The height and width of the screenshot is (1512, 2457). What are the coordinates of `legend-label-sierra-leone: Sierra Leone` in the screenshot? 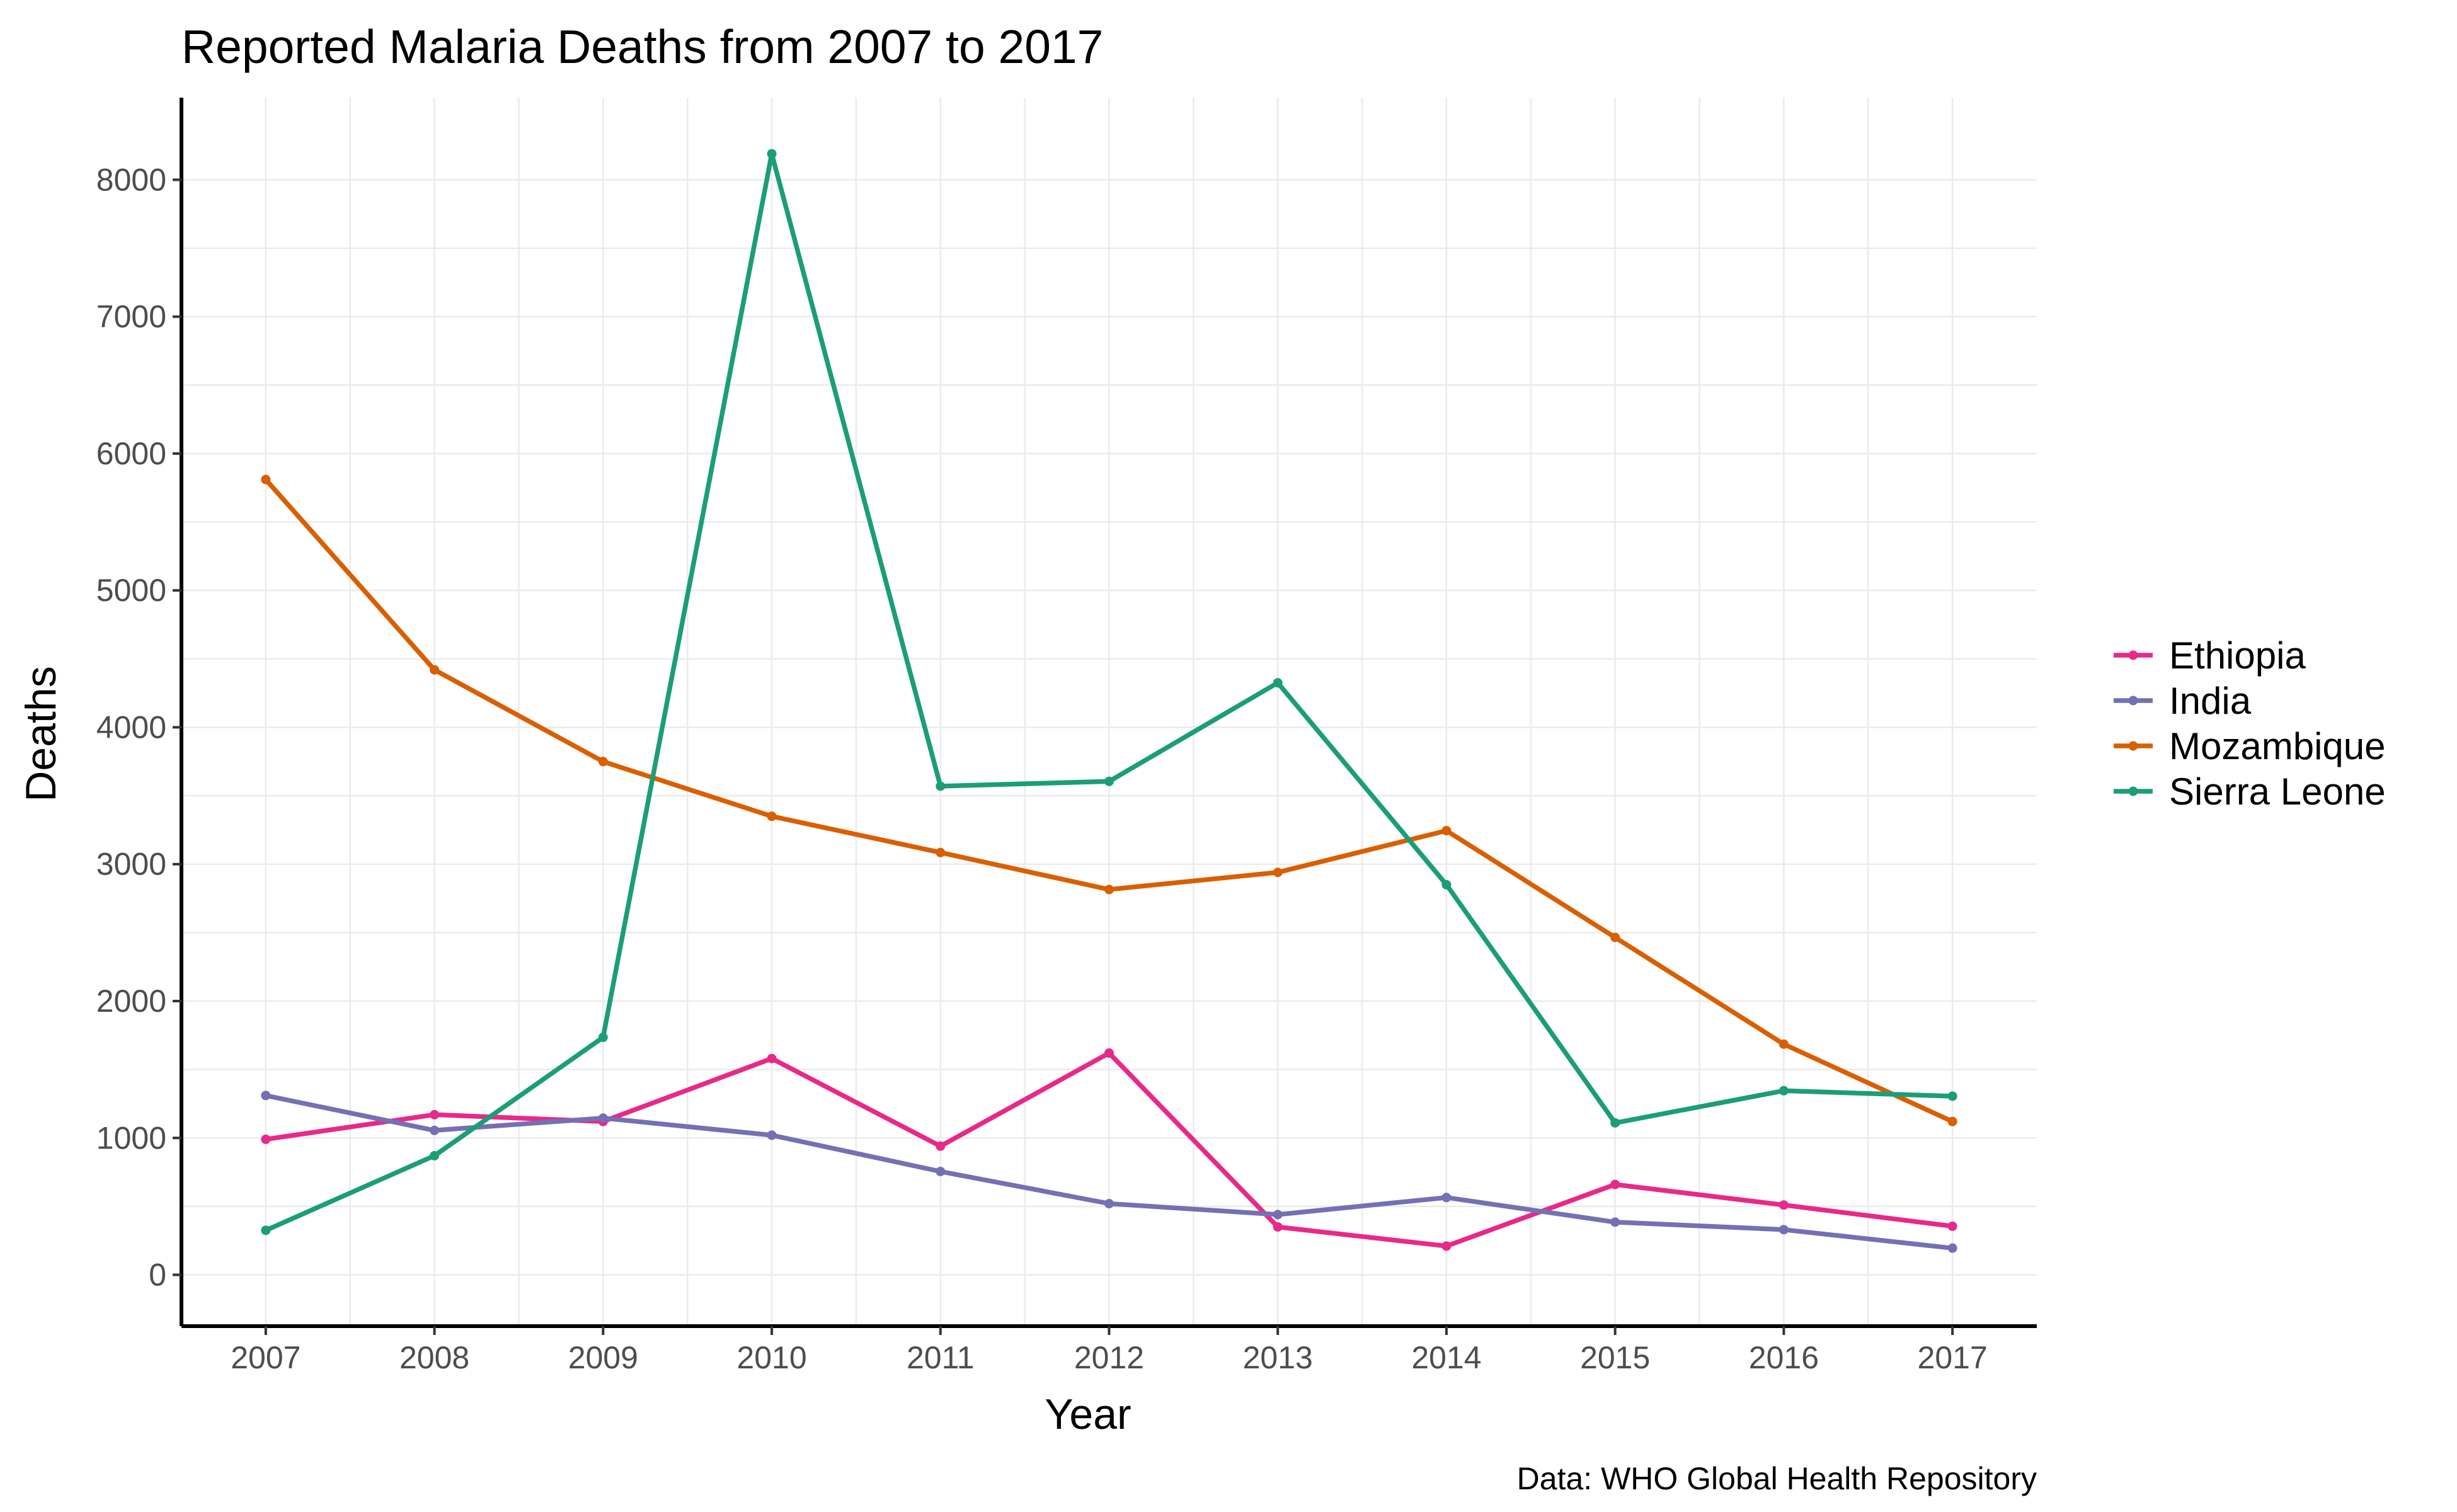 It's located at (2277, 791).